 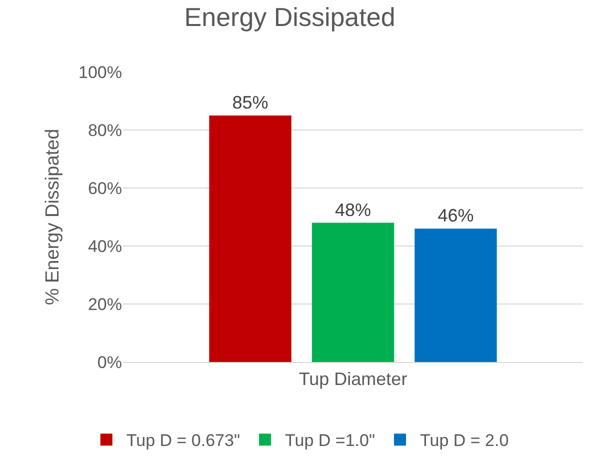 What do you see at coordinates (53, 217) in the screenshot?
I see `y-axis-title: % Energy Dissipated` at bounding box center [53, 217].